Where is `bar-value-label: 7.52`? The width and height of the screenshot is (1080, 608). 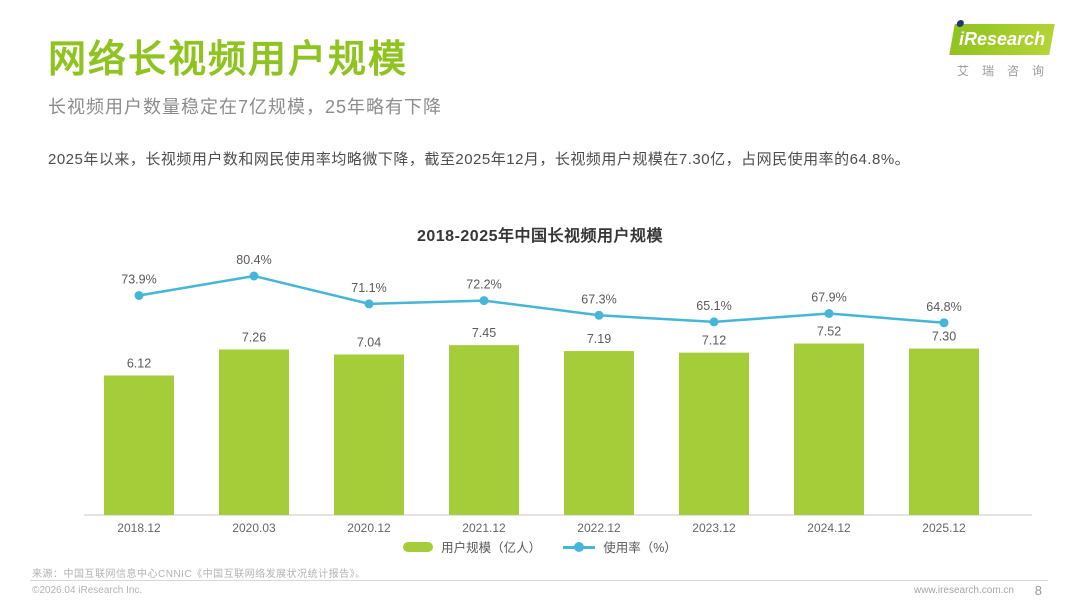
bar-value-label: 7.52 is located at coordinates (829, 332).